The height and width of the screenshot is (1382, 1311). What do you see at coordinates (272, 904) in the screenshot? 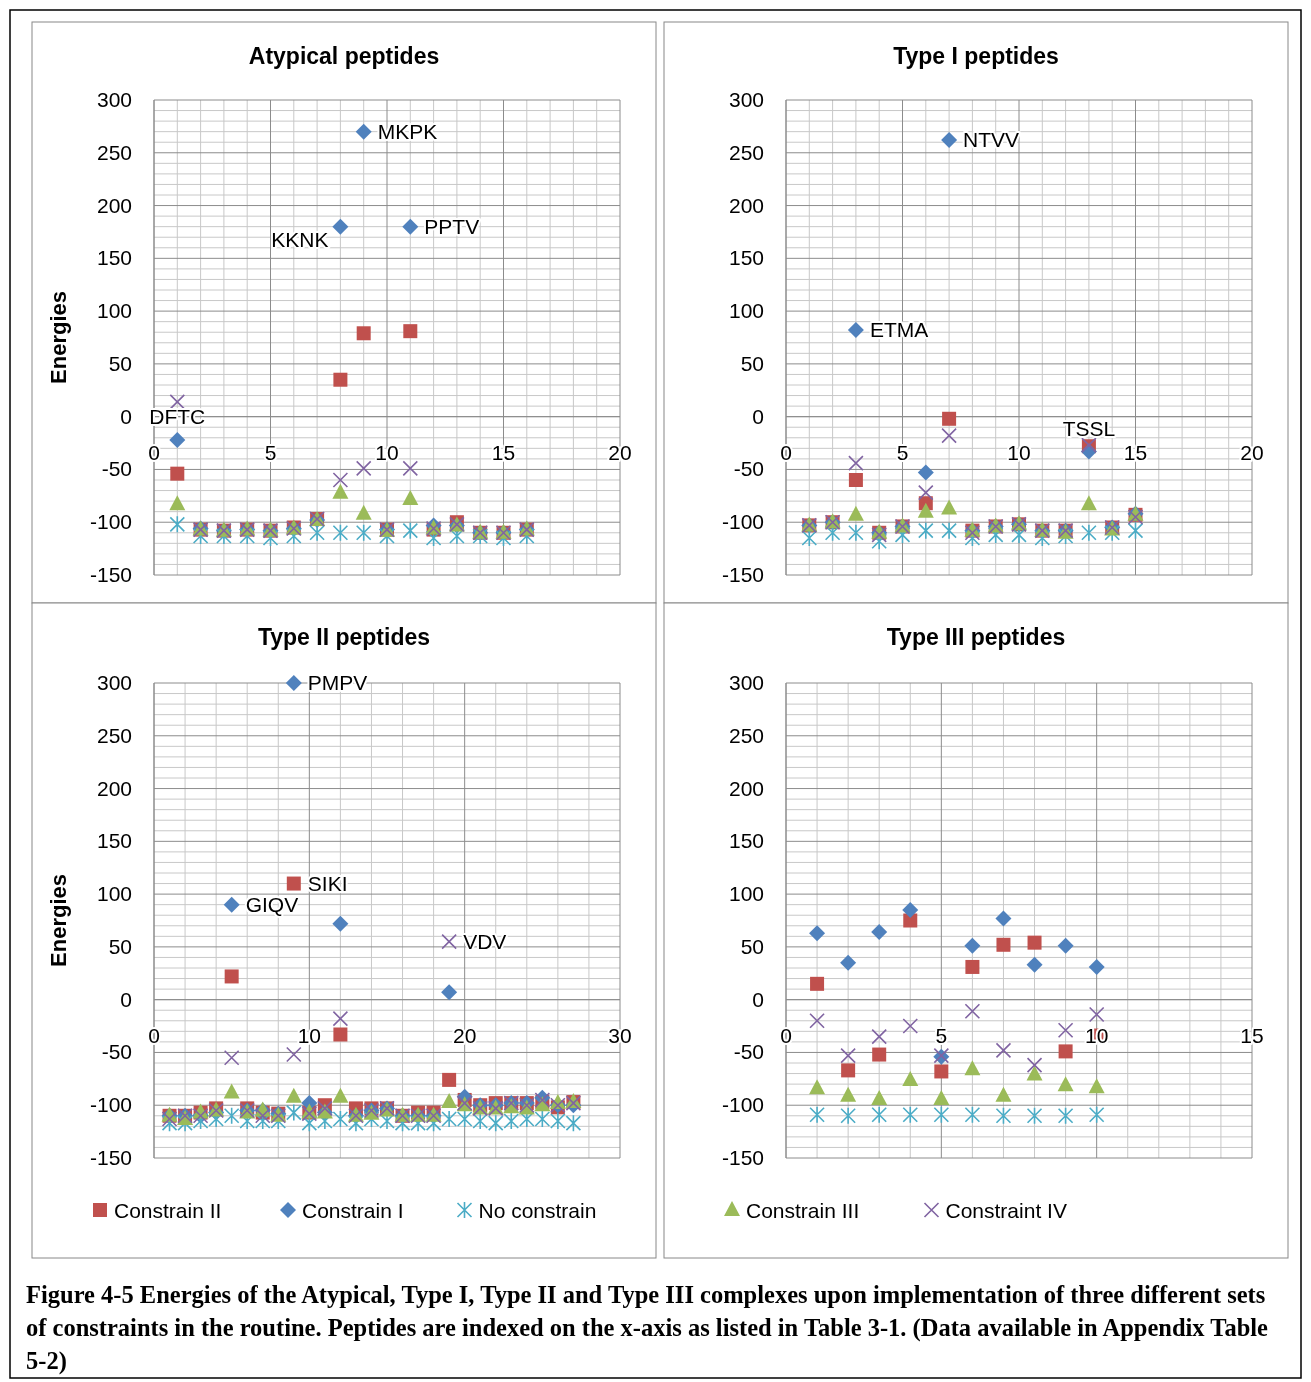
I see `annotation: GIQV` at bounding box center [272, 904].